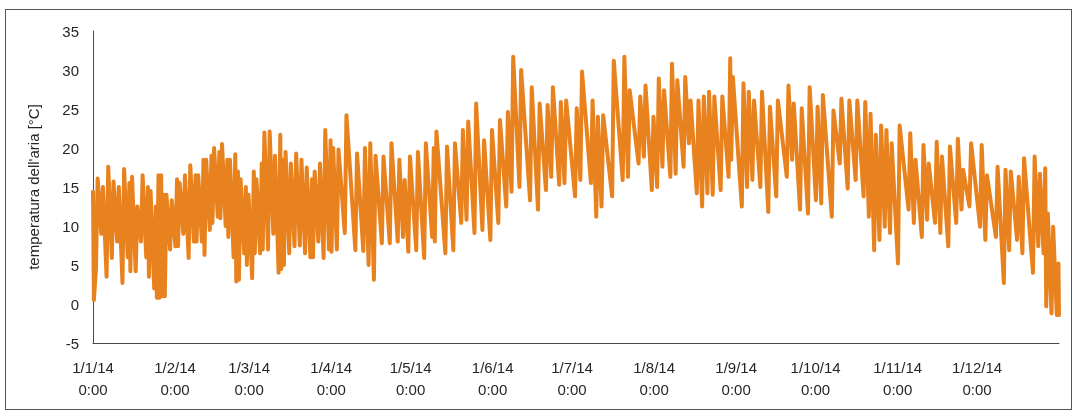  What do you see at coordinates (70, 148) in the screenshot?
I see `y-tick-label: 20` at bounding box center [70, 148].